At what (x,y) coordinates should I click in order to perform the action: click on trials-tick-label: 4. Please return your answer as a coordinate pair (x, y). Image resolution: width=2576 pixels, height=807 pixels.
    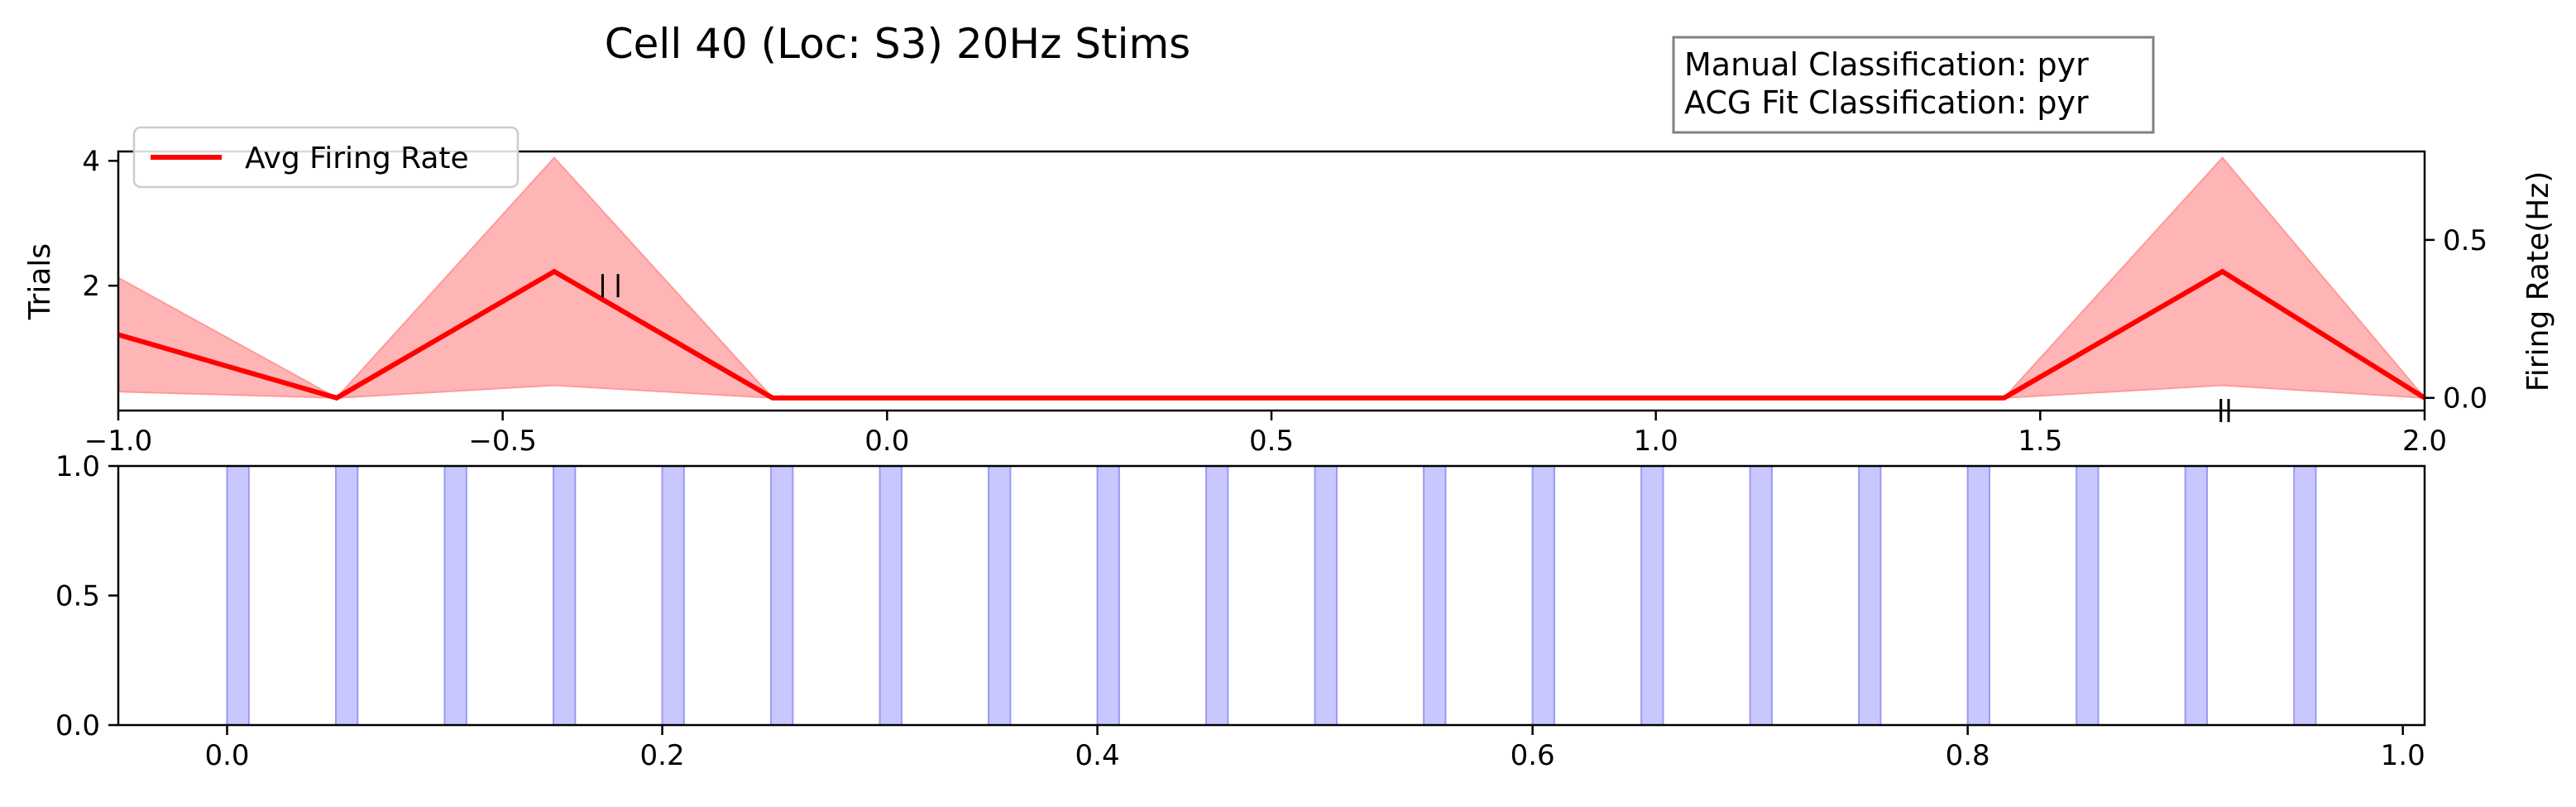
    Looking at the image, I should click on (91, 161).